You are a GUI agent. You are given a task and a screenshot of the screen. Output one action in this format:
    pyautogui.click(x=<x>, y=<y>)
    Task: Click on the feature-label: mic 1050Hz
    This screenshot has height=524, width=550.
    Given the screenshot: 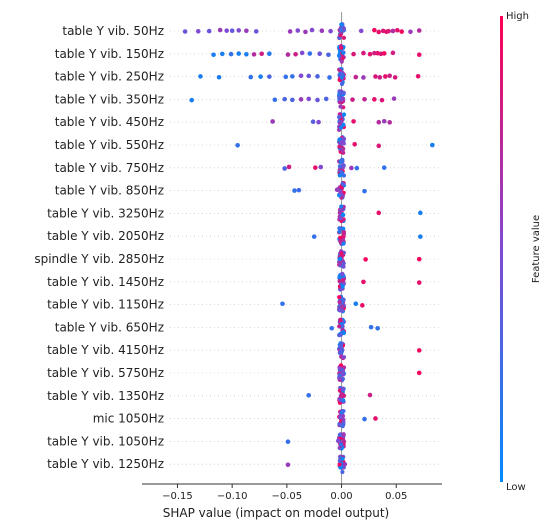 What is the action you would take?
    pyautogui.click(x=128, y=419)
    